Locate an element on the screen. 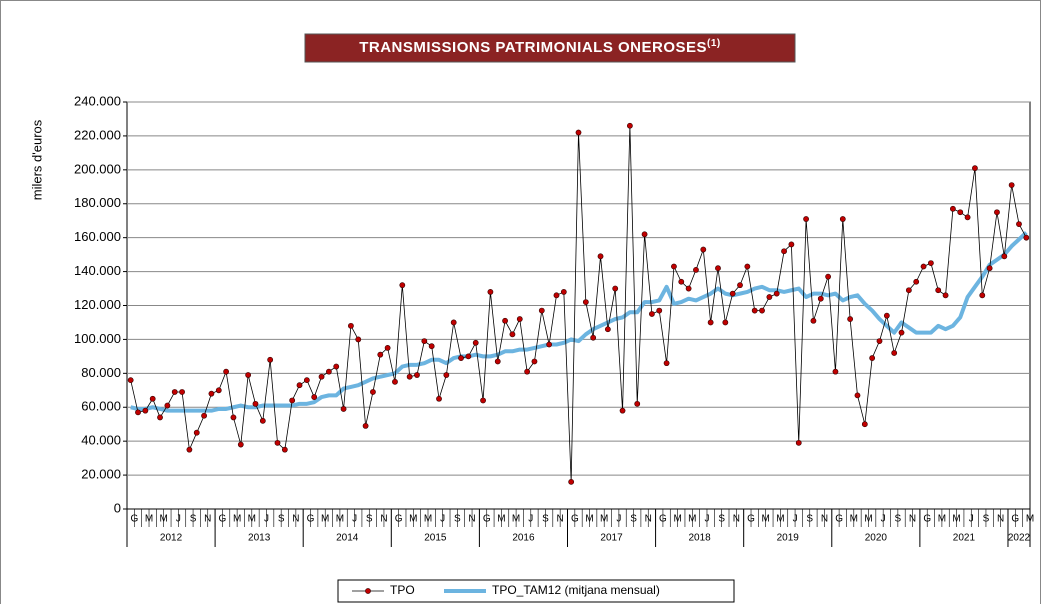 This screenshot has width=1044, height=609. y-tick-label: 180.000 is located at coordinates (97, 202).